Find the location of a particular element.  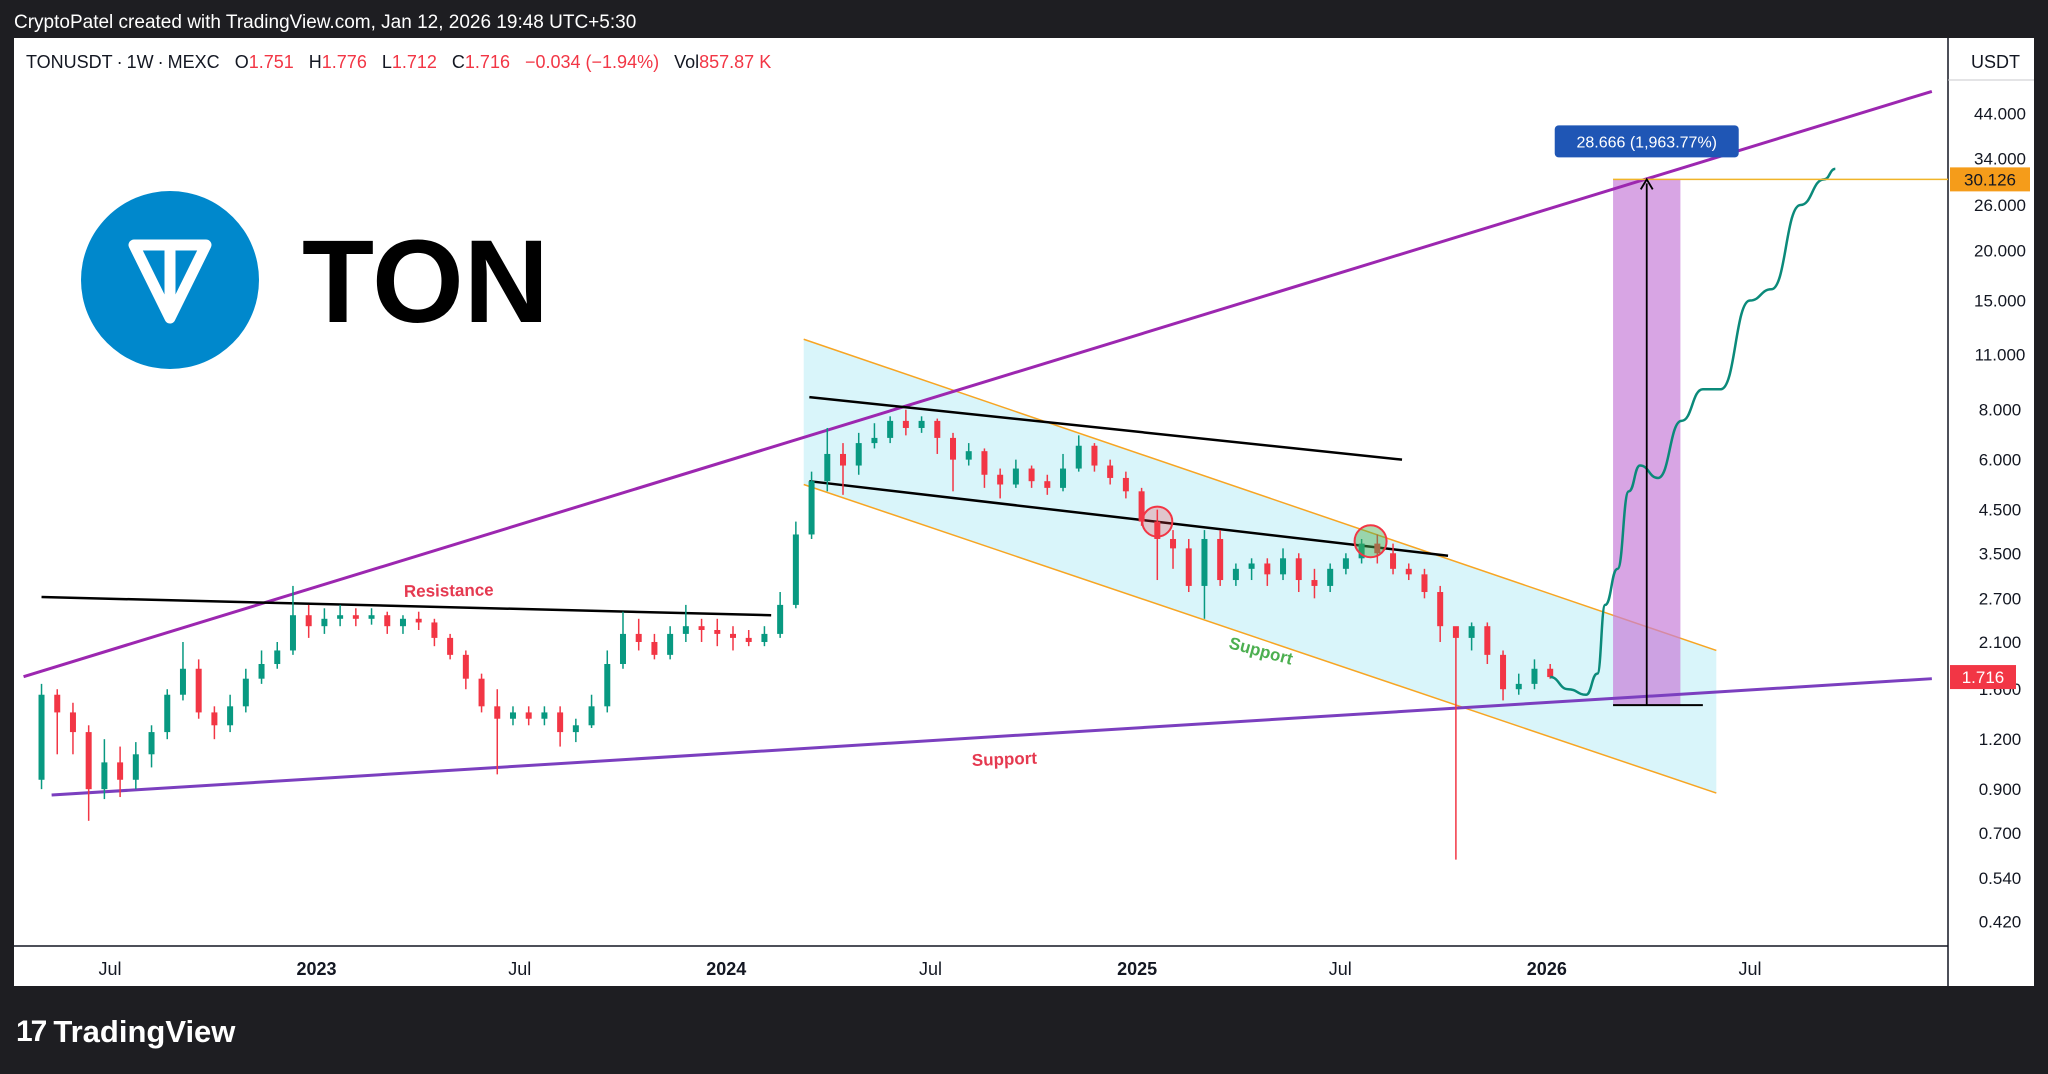

retest-marker-circle is located at coordinates (1370, 541).